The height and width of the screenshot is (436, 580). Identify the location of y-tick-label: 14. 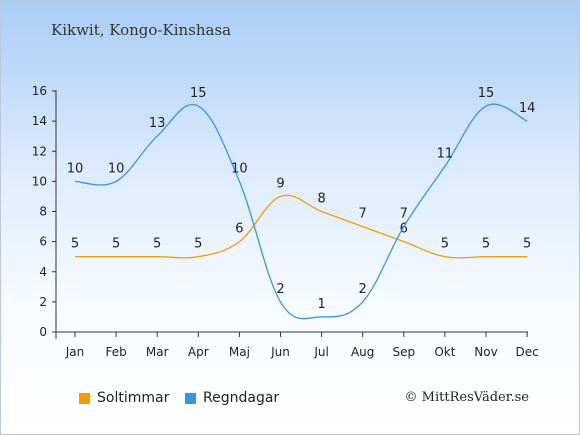
(39, 121).